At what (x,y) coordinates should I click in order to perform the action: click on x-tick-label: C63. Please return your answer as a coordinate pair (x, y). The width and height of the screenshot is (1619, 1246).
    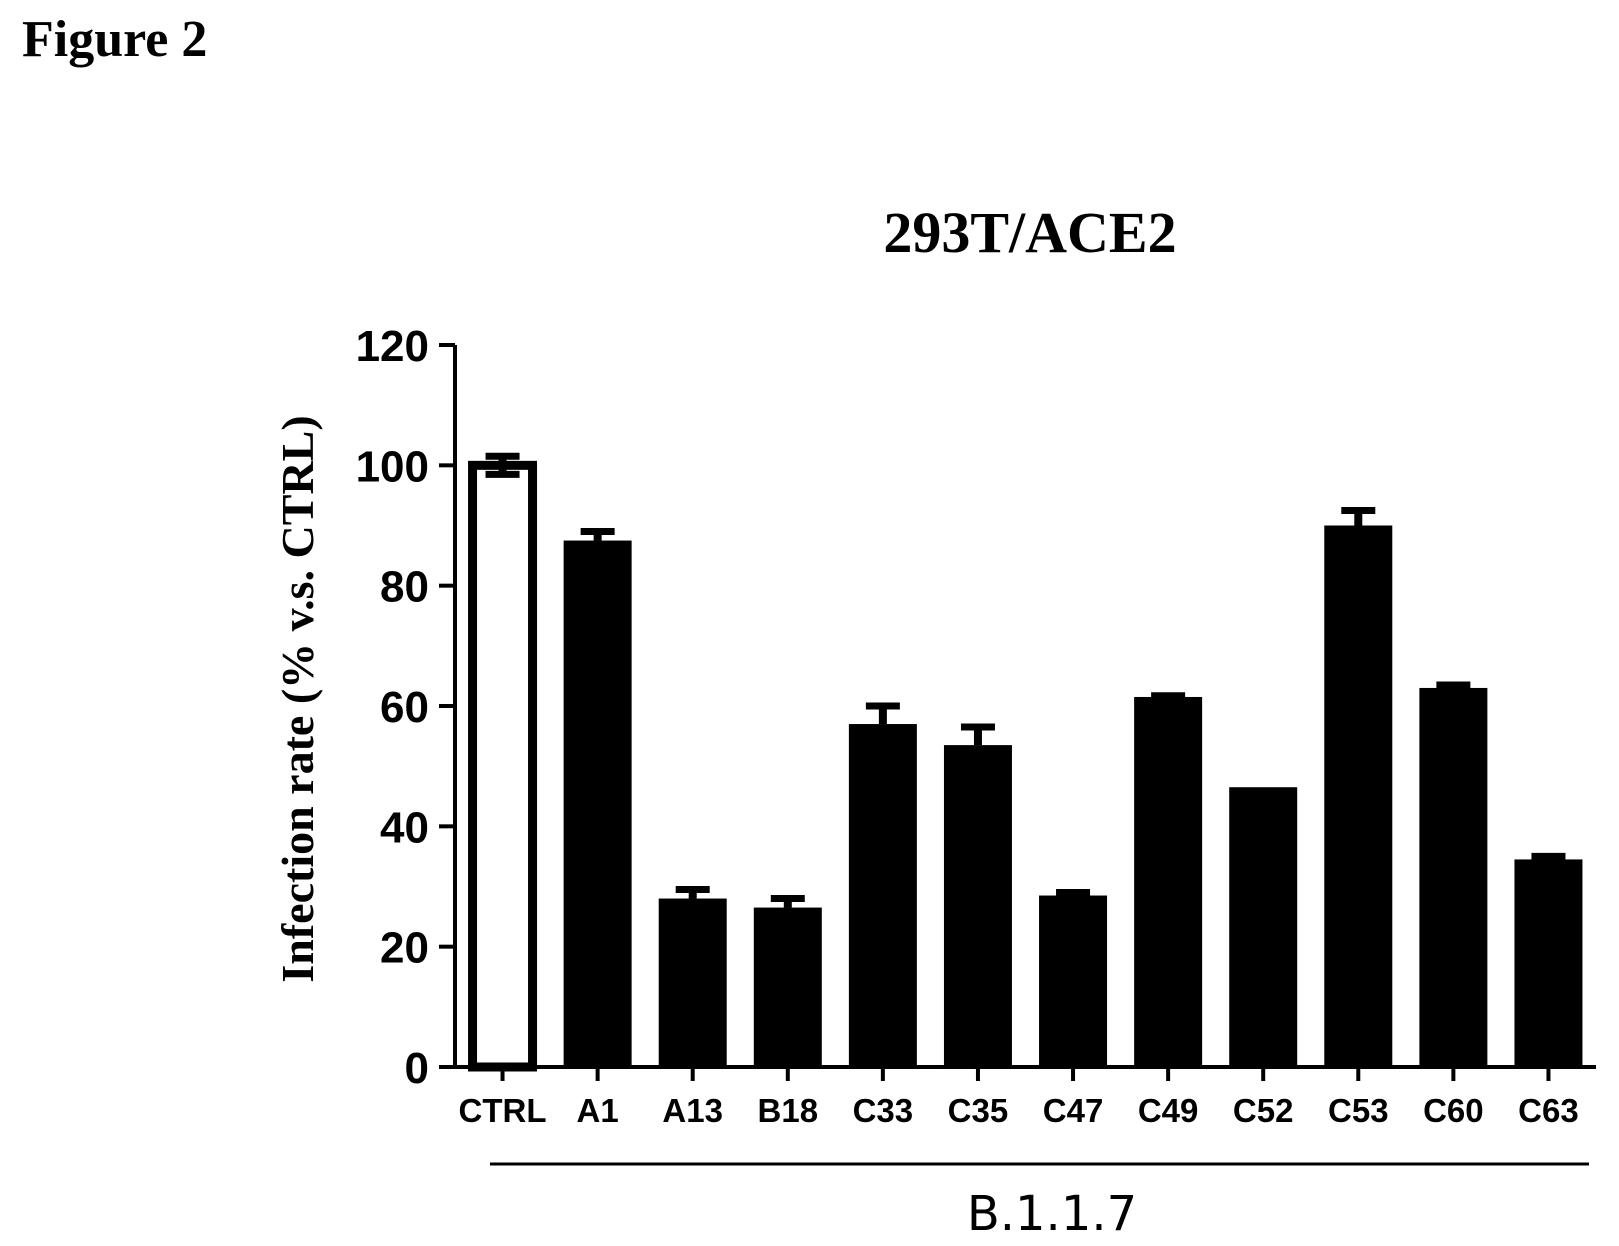
    Looking at the image, I should click on (1548, 1110).